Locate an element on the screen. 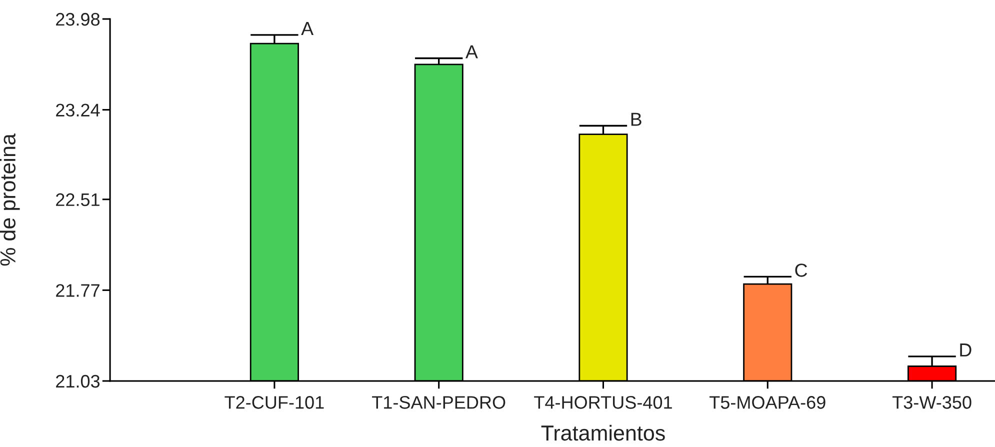  x-tick-label: T2-CUF-101 is located at coordinates (274, 402).